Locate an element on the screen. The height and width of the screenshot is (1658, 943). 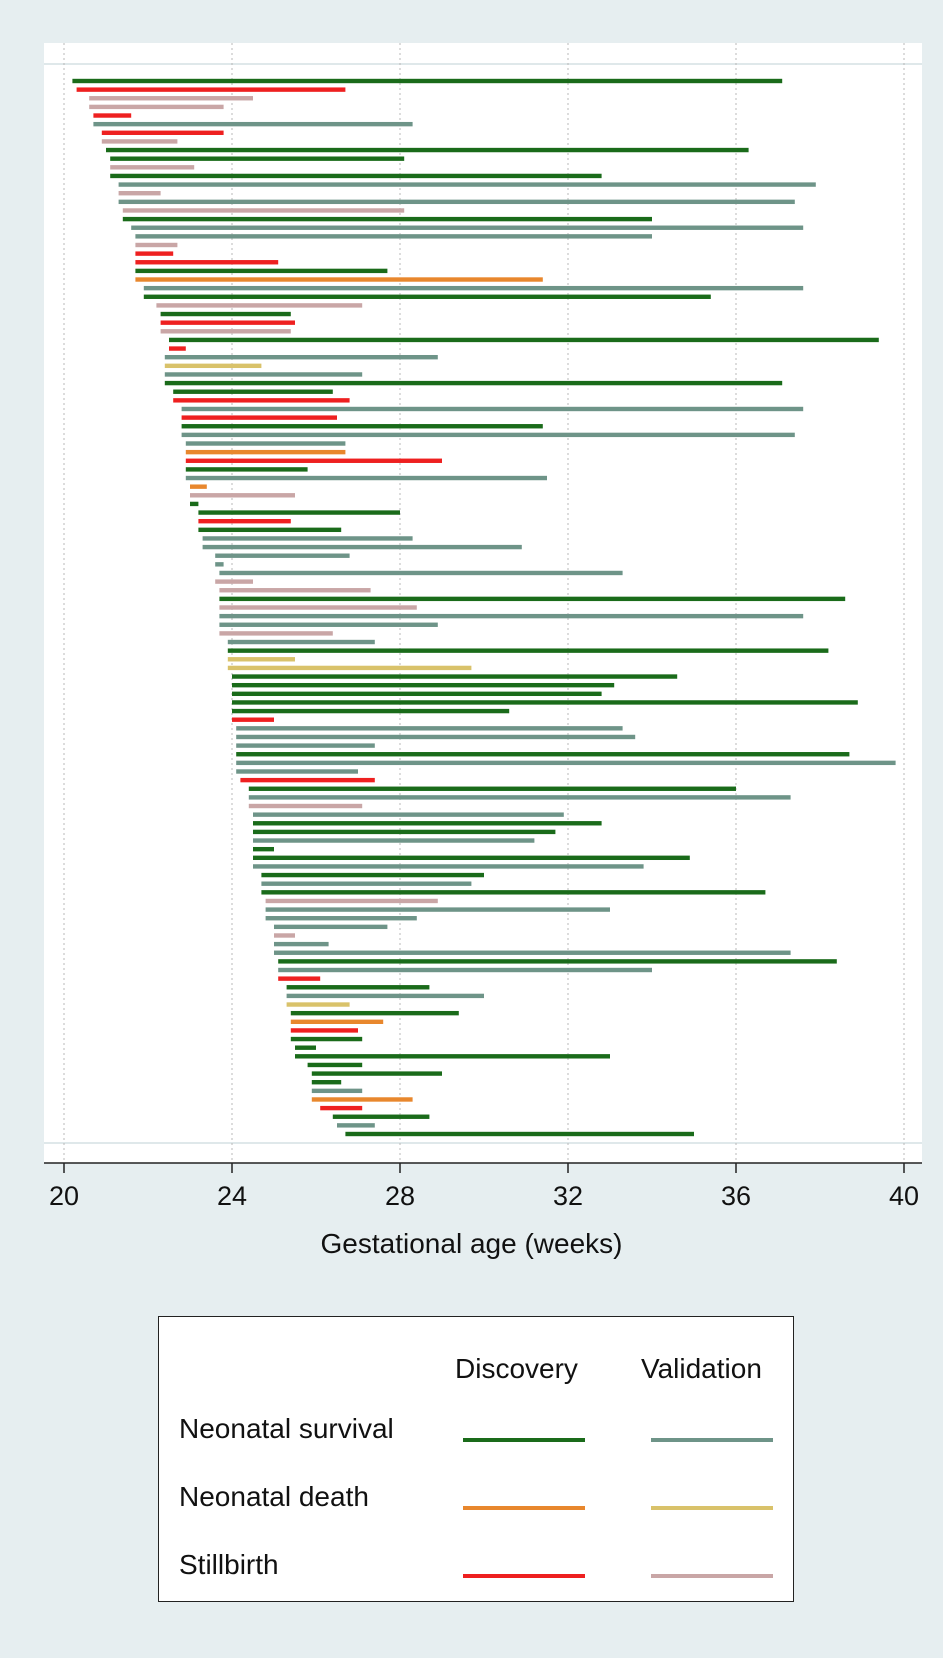
x-tick-label-32: 32 is located at coordinates (568, 1196).